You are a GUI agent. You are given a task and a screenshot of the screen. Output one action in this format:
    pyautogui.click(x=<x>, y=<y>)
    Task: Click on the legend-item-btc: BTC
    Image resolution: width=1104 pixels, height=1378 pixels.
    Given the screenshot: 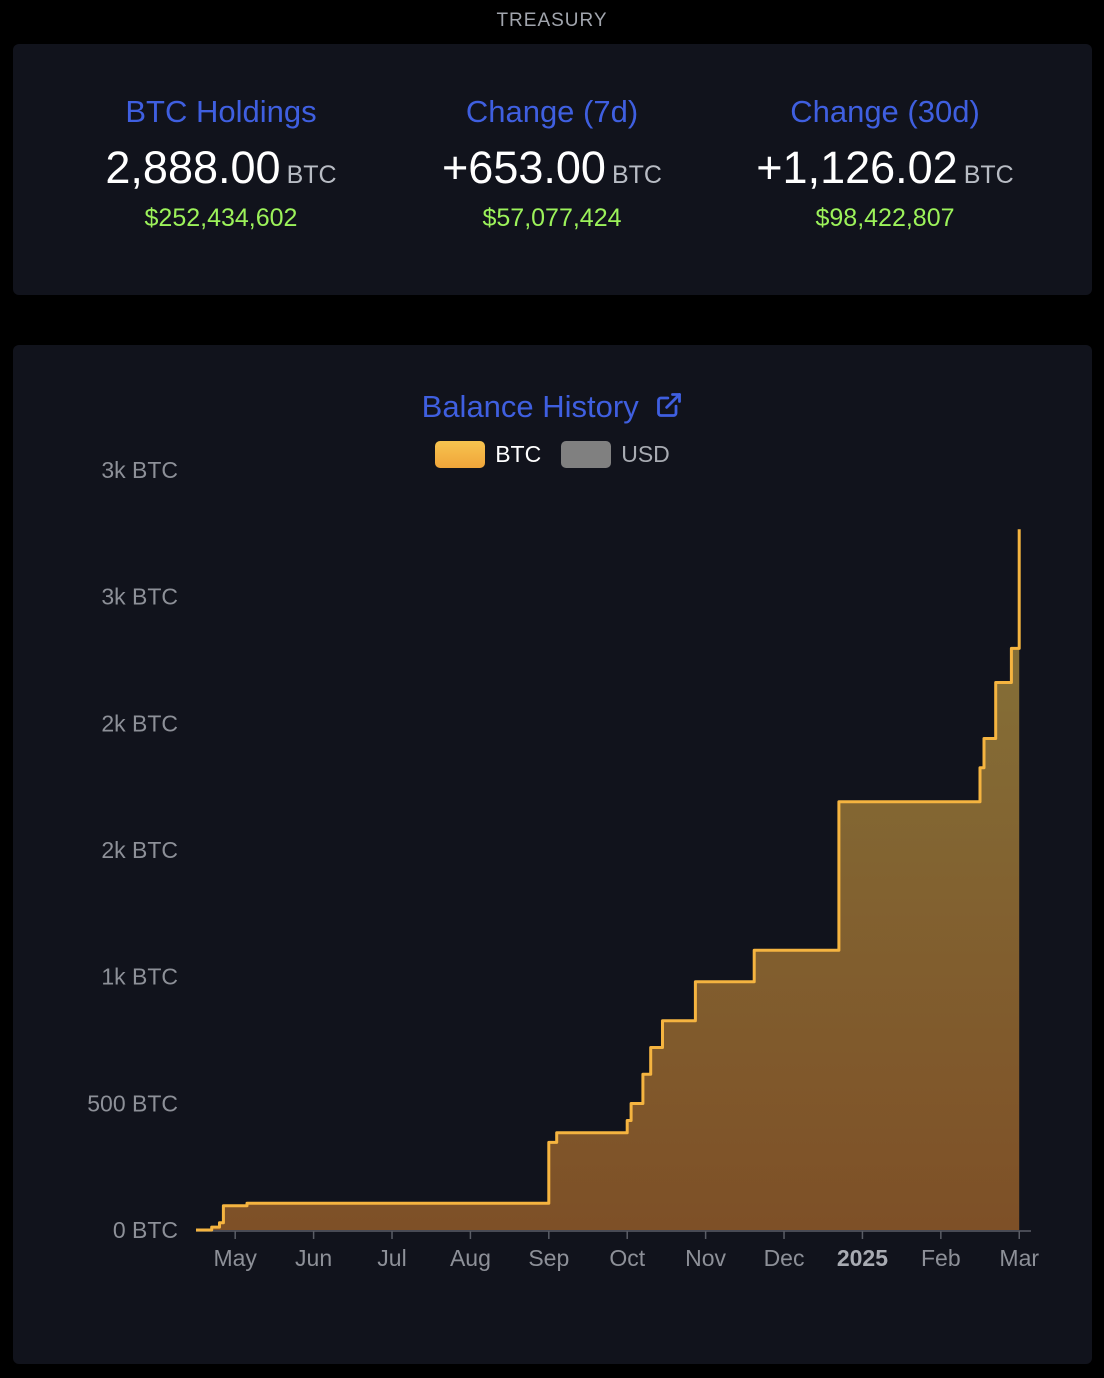 What is the action you would take?
    pyautogui.click(x=488, y=454)
    